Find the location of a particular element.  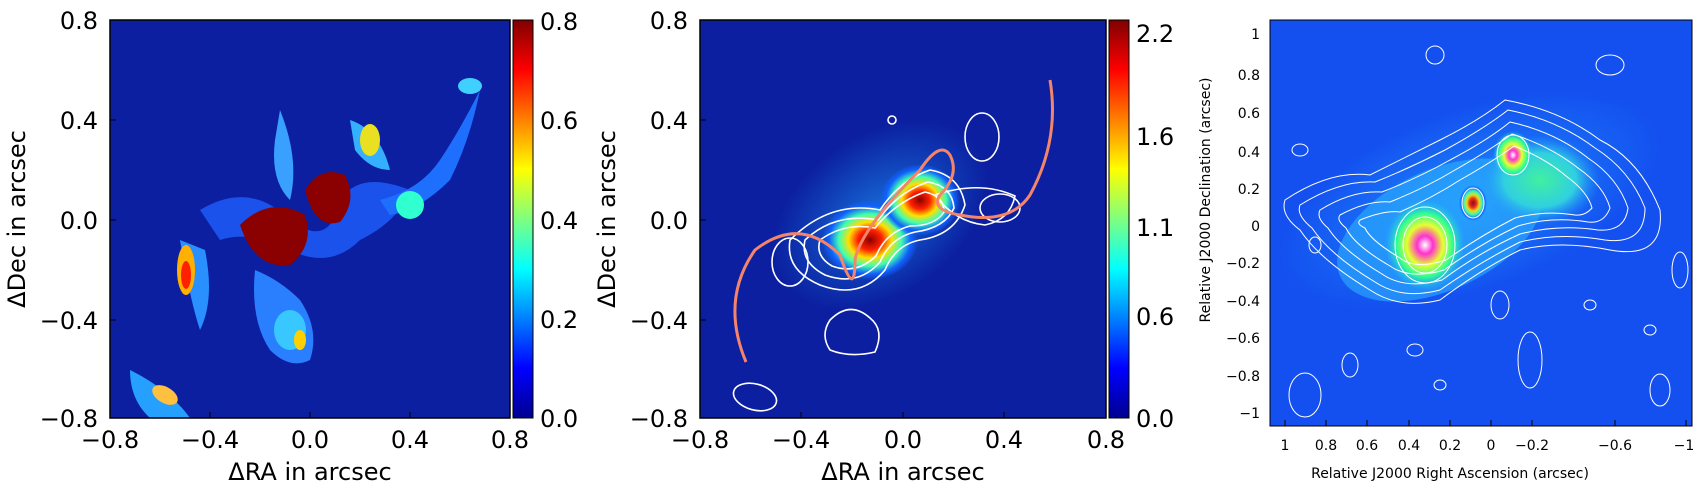

panel-2-colorbar-tick: 2.2 is located at coordinates (1155, 34).